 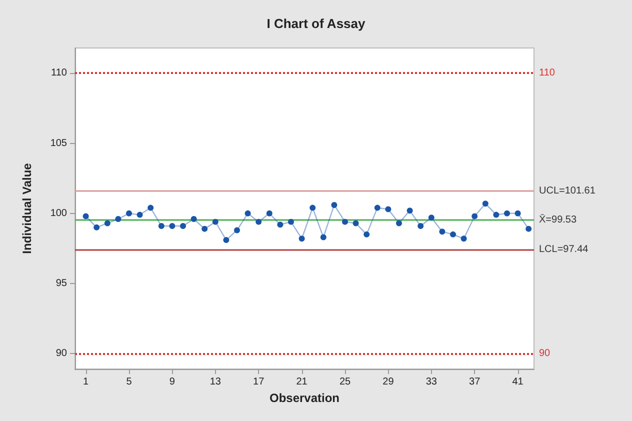 I want to click on x-tick-label: 37, so click(x=475, y=382).